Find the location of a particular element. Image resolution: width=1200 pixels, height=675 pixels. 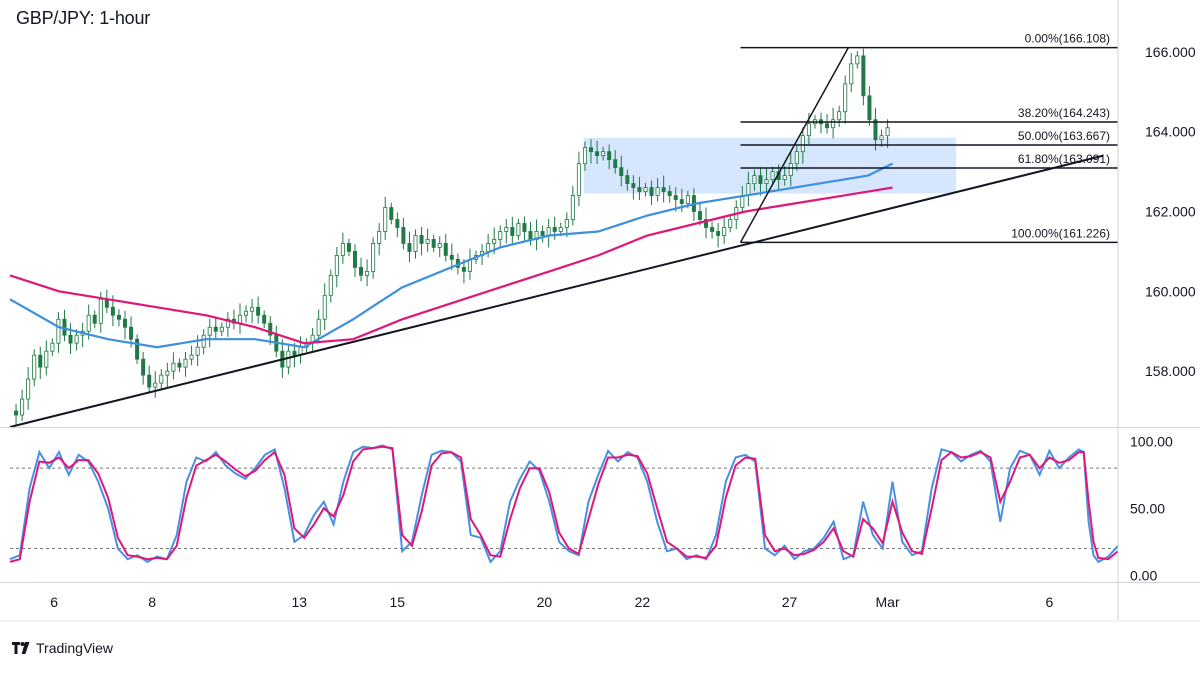

stochastic-axis: 0.00 50.00 100.00 is located at coordinates (1151, 508).